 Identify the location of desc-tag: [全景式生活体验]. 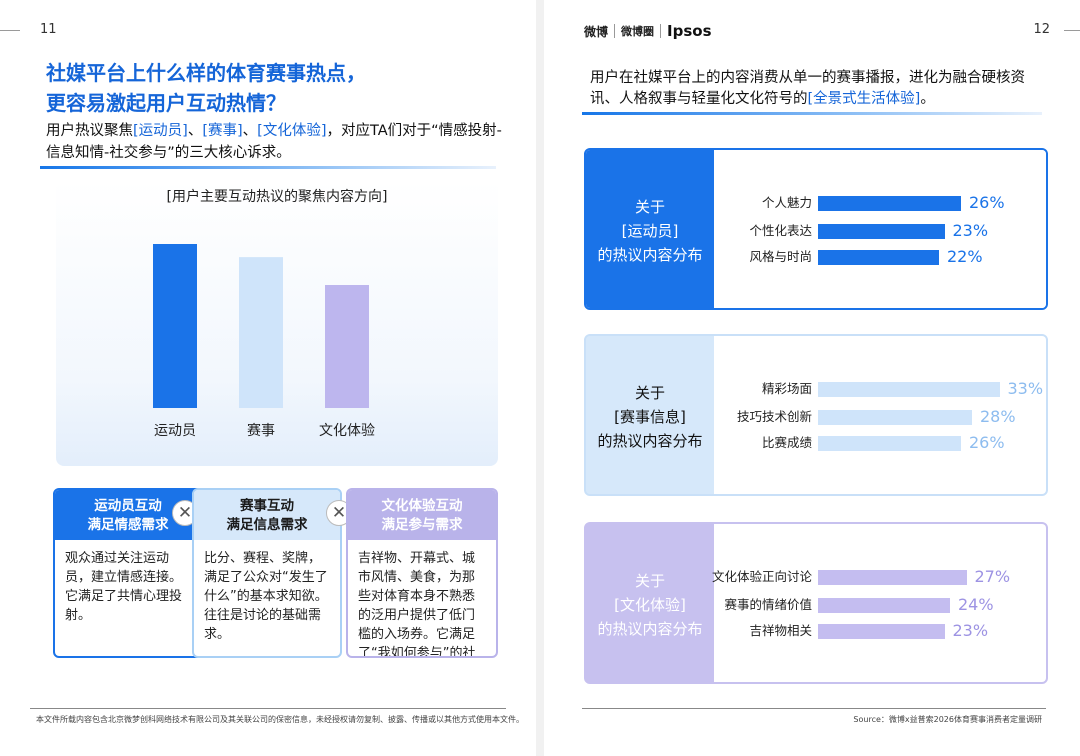
(864, 99).